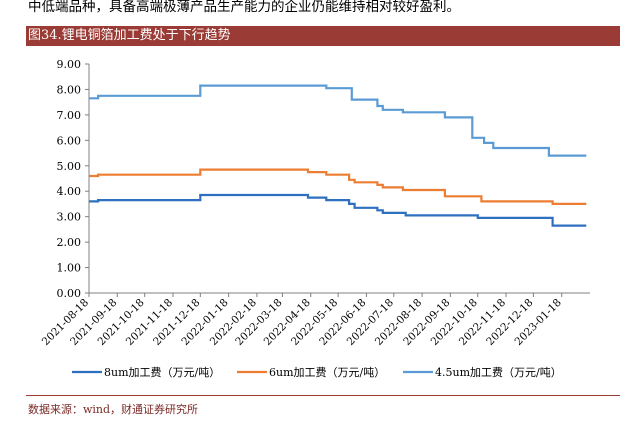  What do you see at coordinates (69, 242) in the screenshot?
I see `y-tick-label: 2.00` at bounding box center [69, 242].